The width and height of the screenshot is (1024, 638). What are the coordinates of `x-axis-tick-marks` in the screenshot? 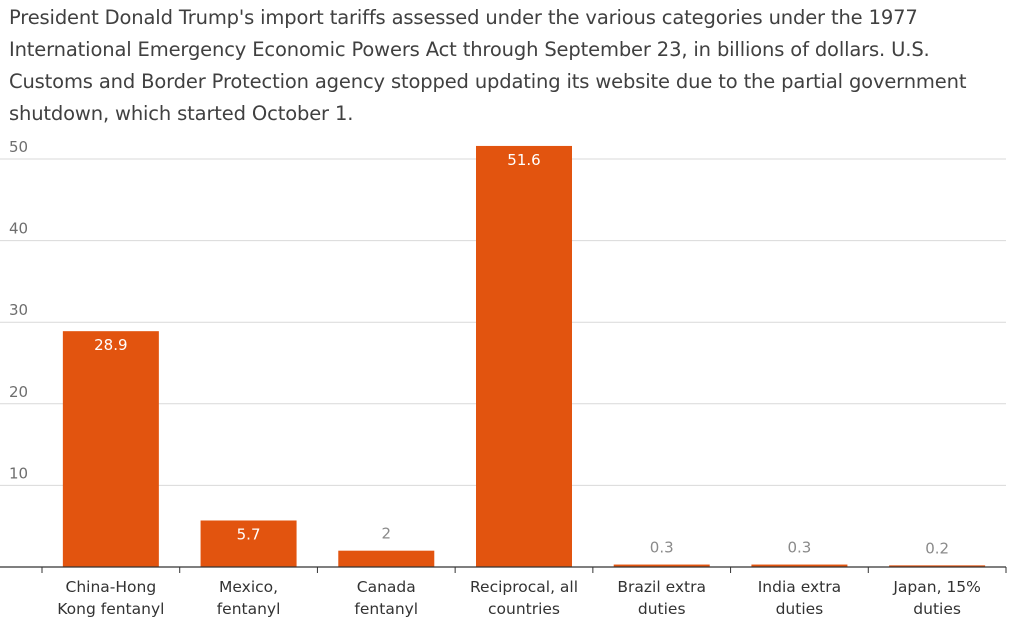 It's located at (524, 570).